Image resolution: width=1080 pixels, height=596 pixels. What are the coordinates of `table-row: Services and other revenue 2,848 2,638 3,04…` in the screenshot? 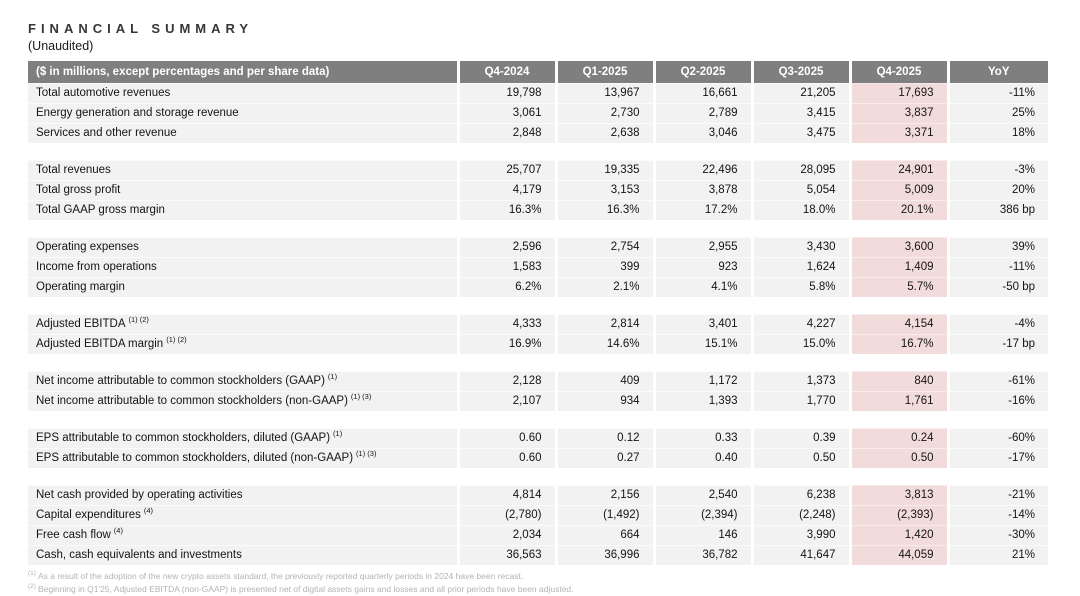 It's located at (538, 133).